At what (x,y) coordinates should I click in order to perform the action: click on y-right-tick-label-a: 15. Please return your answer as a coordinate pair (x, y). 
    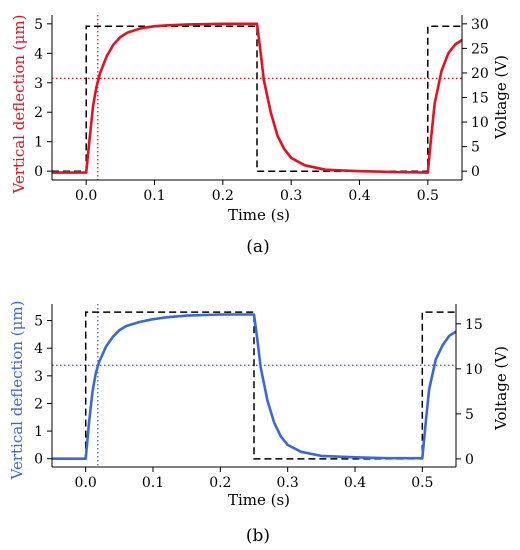
    Looking at the image, I should click on (480, 99).